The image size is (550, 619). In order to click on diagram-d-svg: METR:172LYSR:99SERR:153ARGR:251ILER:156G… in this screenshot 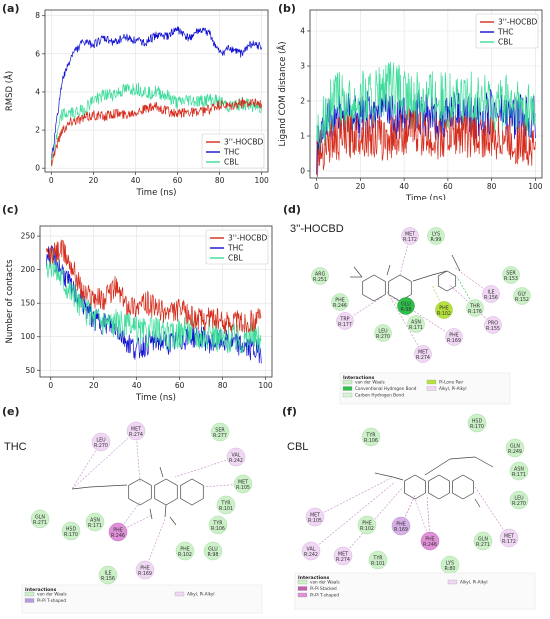, I will do `click(421, 316)`.